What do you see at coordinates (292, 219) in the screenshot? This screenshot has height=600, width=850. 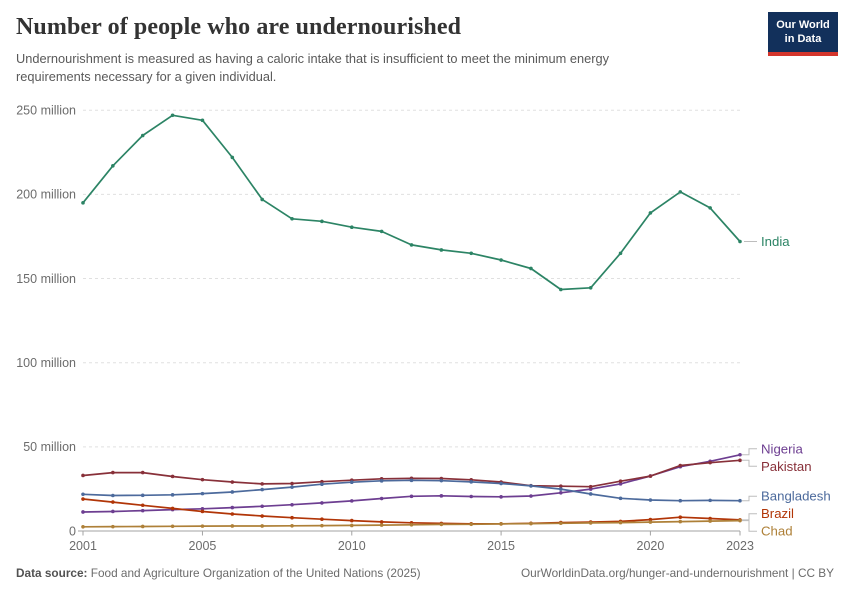 I see `series-point-india-2008` at bounding box center [292, 219].